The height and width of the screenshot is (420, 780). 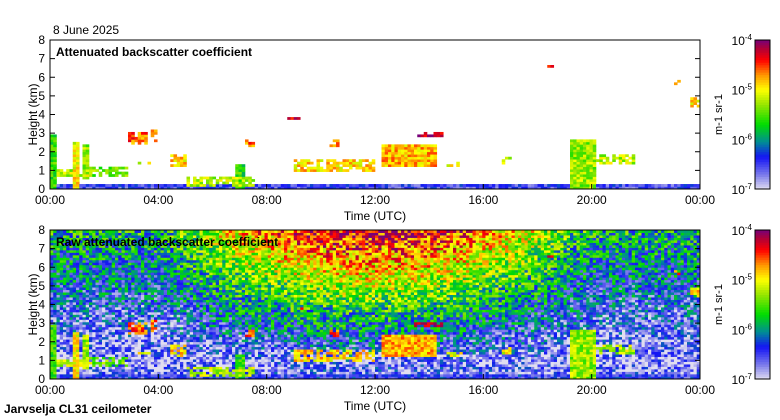 What do you see at coordinates (762, 158) in the screenshot?
I see `colorbar-swatch` at bounding box center [762, 158].